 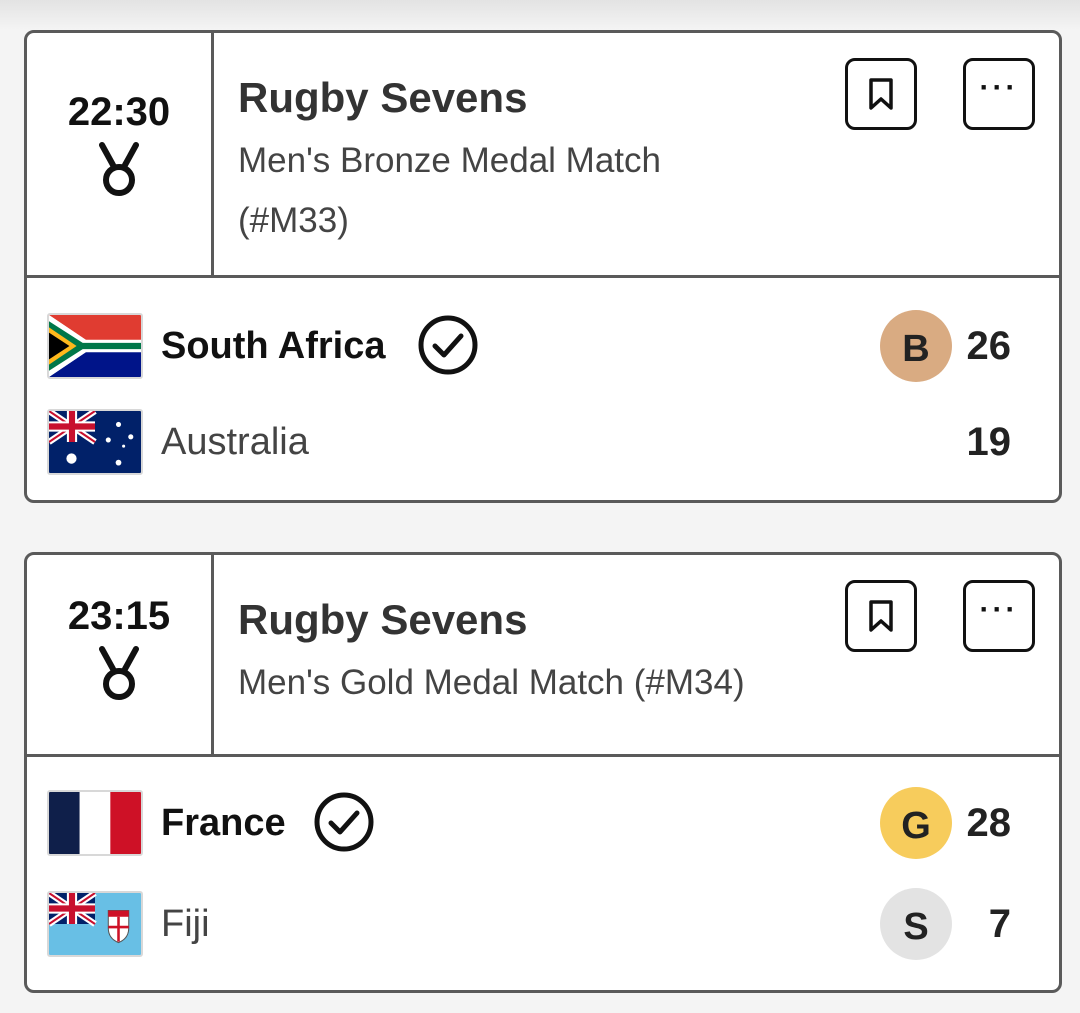 What do you see at coordinates (540, 15) in the screenshot?
I see `top-shadow` at bounding box center [540, 15].